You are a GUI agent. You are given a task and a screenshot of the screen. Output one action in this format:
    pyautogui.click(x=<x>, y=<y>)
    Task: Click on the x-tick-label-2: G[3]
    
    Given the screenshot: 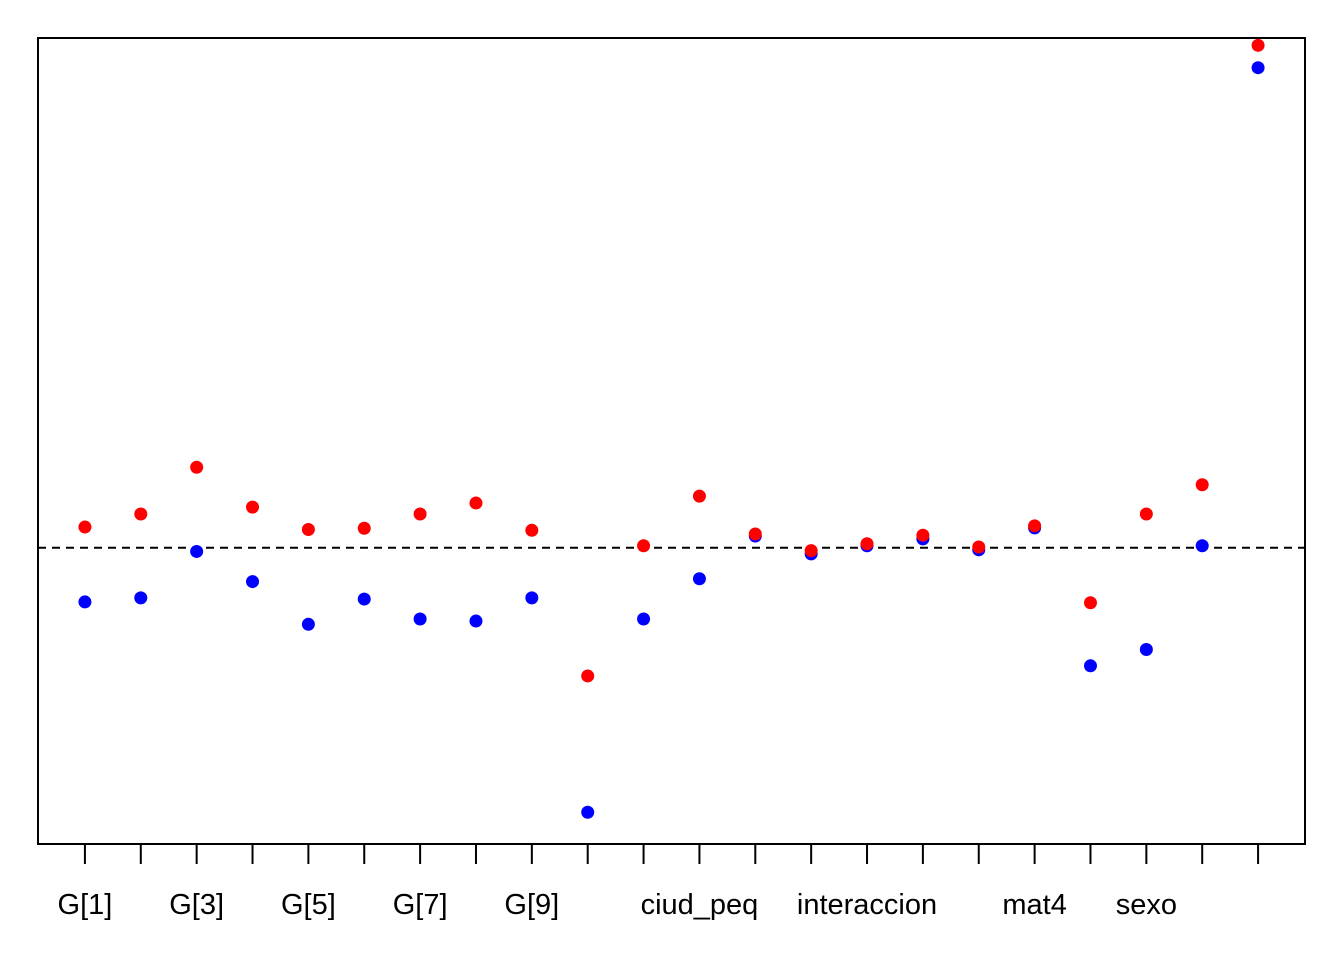 What is the action you would take?
    pyautogui.click(x=196, y=905)
    